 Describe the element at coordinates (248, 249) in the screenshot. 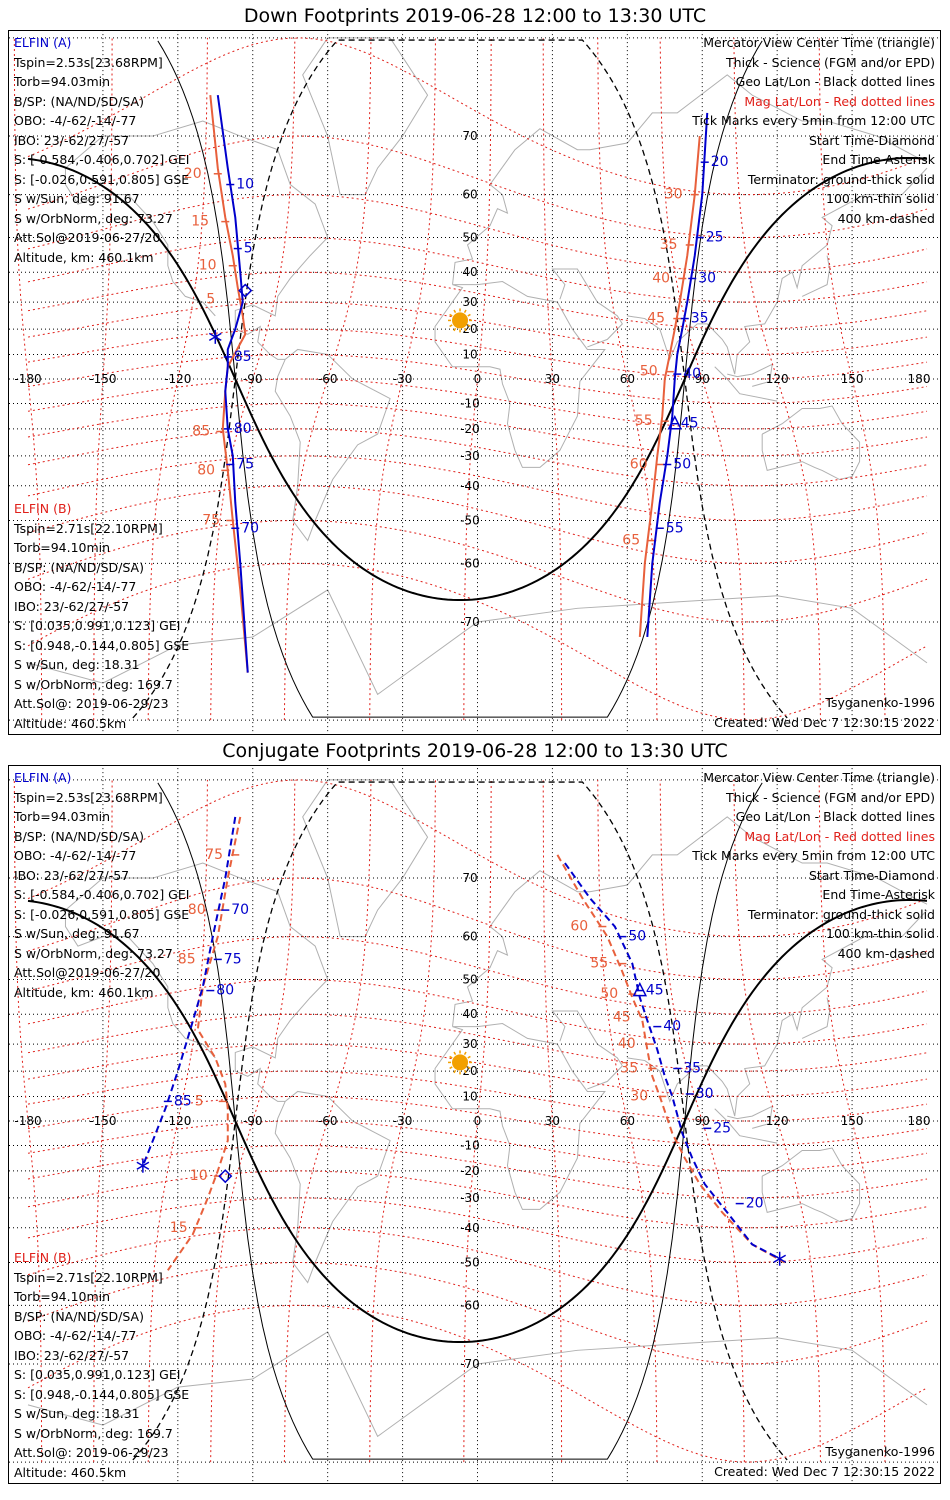

I see `elfin-a-track-tick-label: 5` at that location.